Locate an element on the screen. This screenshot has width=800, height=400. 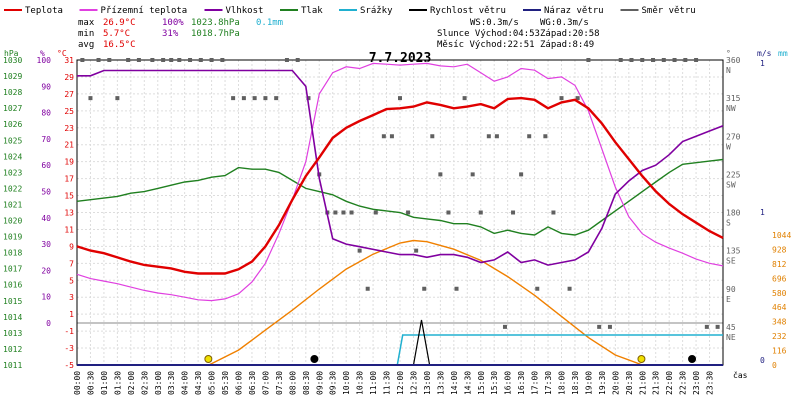
tick-label-pressure: 1016 is located at coordinates (12, 285).